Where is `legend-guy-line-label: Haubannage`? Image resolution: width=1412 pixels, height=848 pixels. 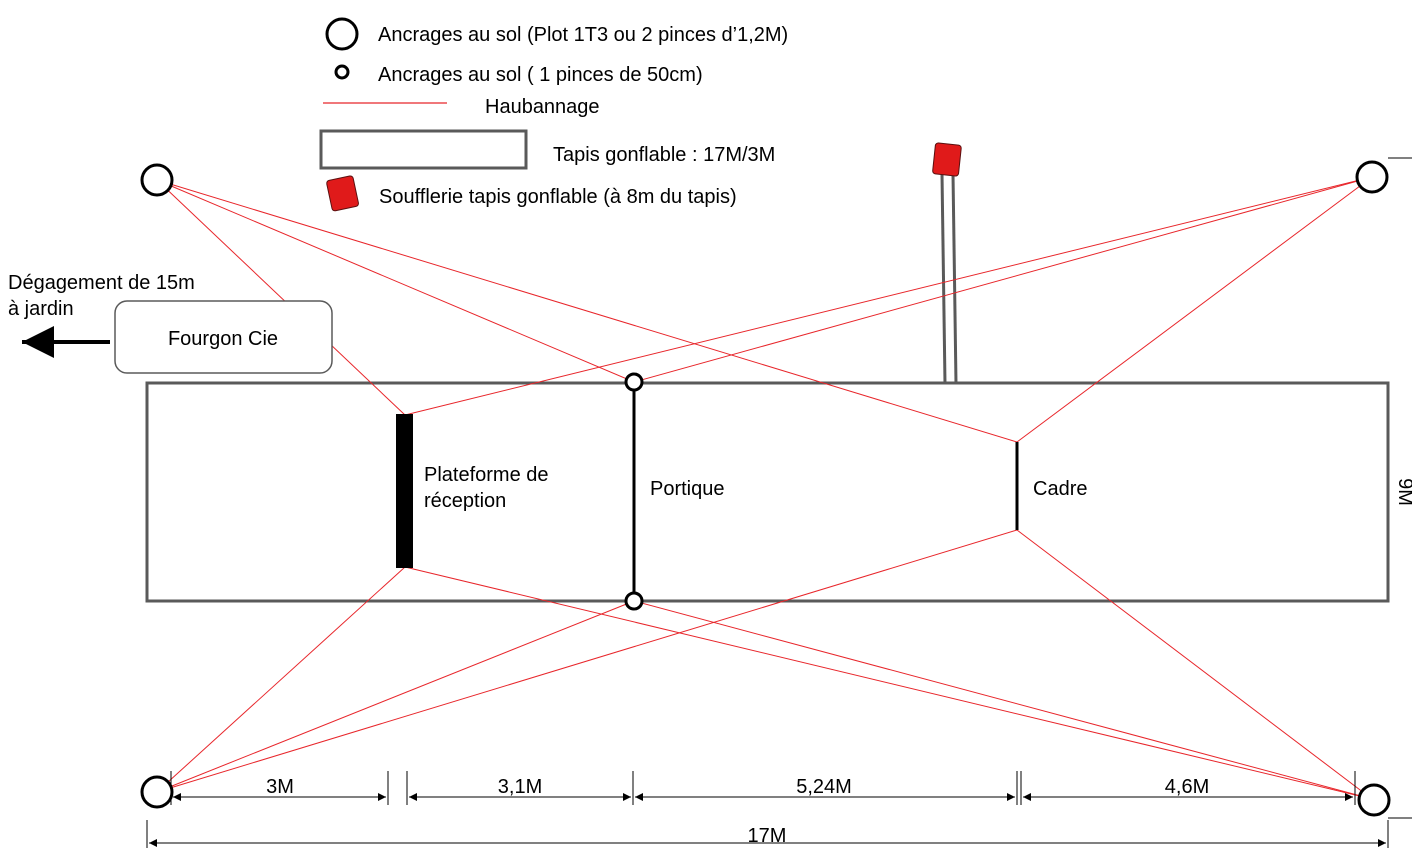 legend-guy-line-label: Haubannage is located at coordinates (542, 107).